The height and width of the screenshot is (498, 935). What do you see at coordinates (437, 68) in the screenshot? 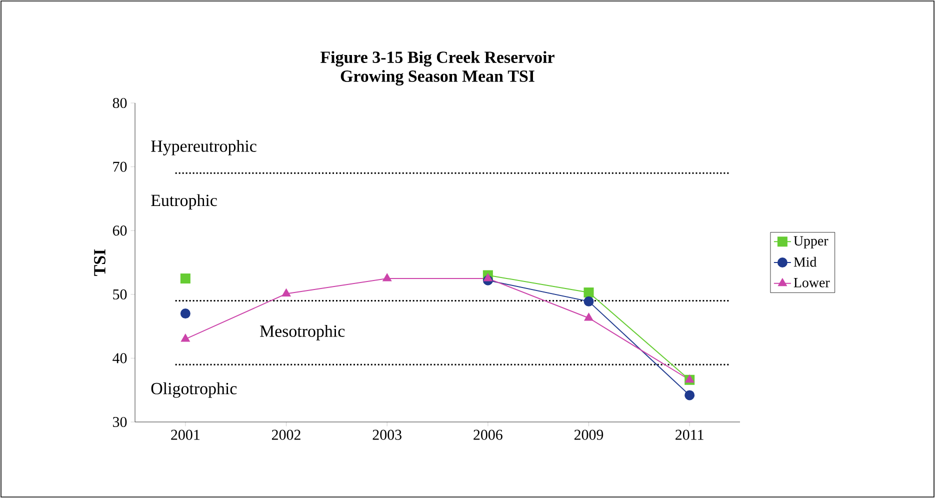
I see `chart-title: Figure 3-15 Big Creek Reservoir Growing Season Mean TSI` at bounding box center [437, 68].